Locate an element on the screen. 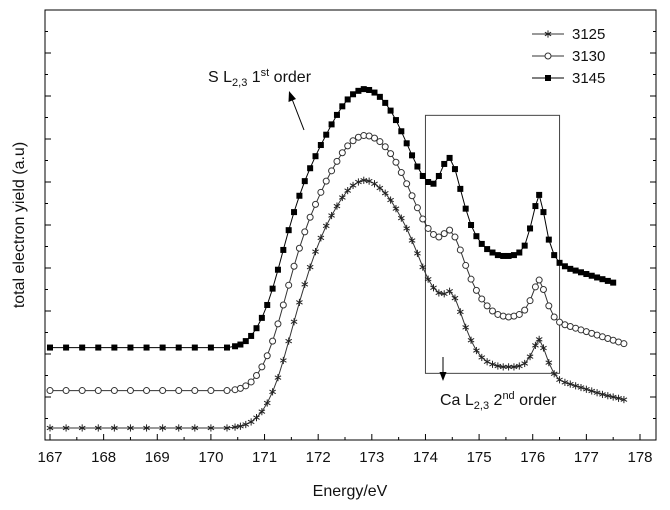 The image size is (670, 510). y-axis-title: total electron yield (a.u) is located at coordinates (19, 225).